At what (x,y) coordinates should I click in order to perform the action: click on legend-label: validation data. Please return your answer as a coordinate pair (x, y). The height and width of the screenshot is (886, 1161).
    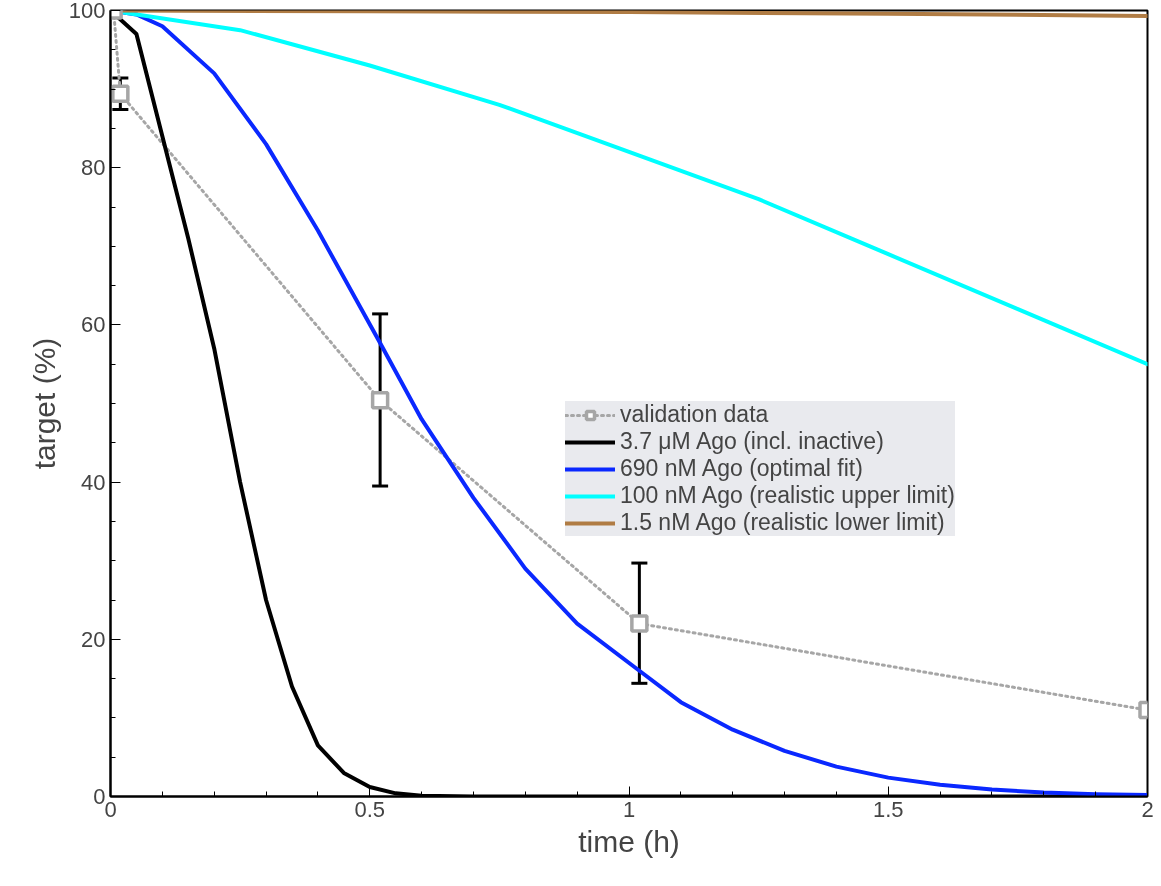
    Looking at the image, I should click on (694, 414).